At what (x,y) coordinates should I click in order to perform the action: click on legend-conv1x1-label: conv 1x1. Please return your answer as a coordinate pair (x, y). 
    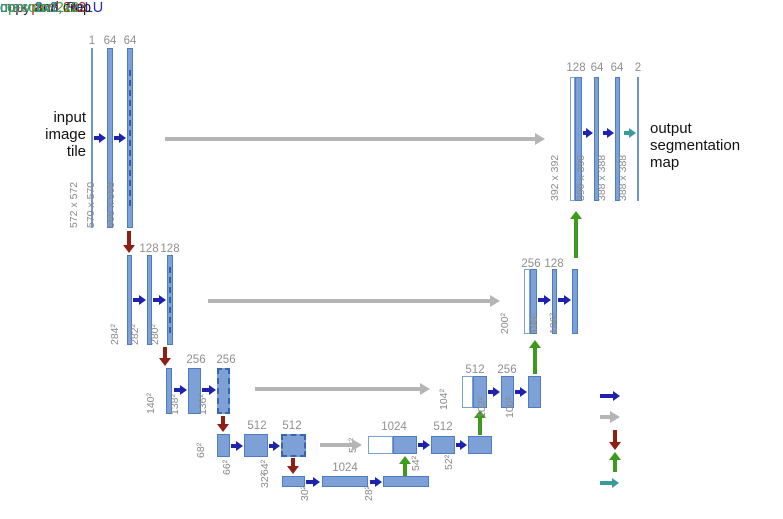
    Looking at the image, I should click on (29, 8).